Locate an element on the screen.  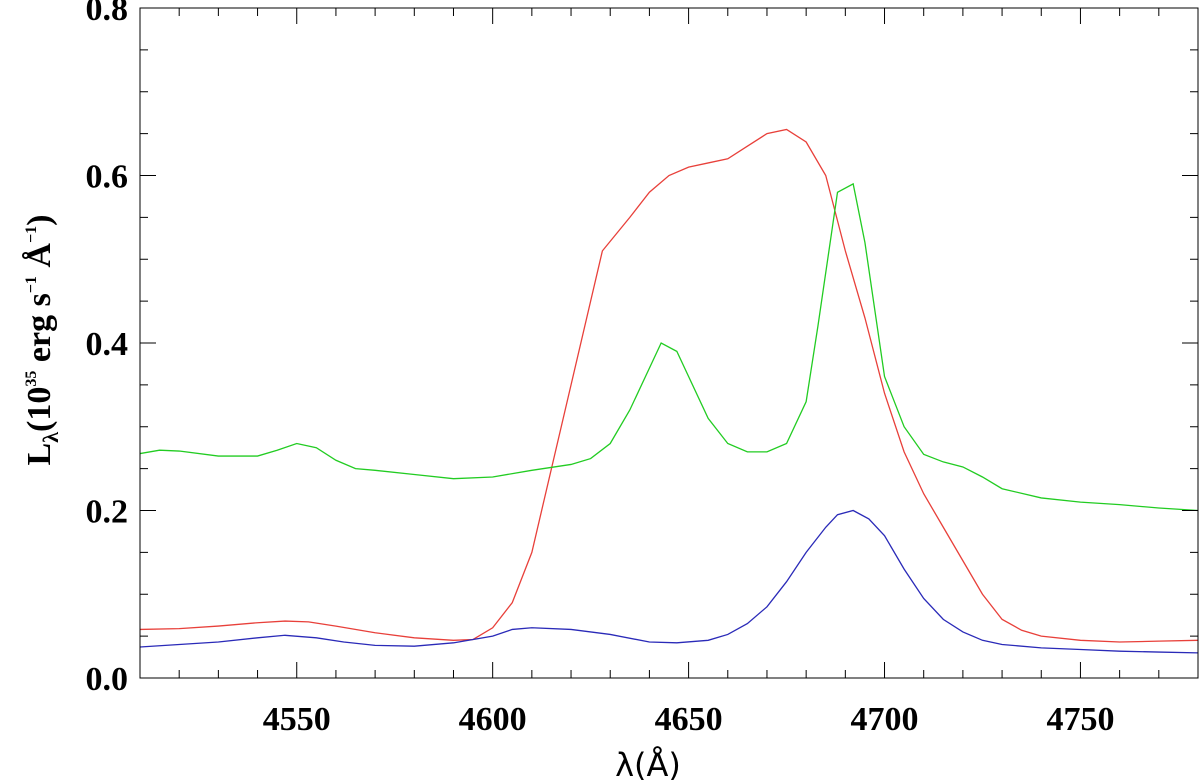
y-axis-title-exp: 35 is located at coordinates (31, 379).